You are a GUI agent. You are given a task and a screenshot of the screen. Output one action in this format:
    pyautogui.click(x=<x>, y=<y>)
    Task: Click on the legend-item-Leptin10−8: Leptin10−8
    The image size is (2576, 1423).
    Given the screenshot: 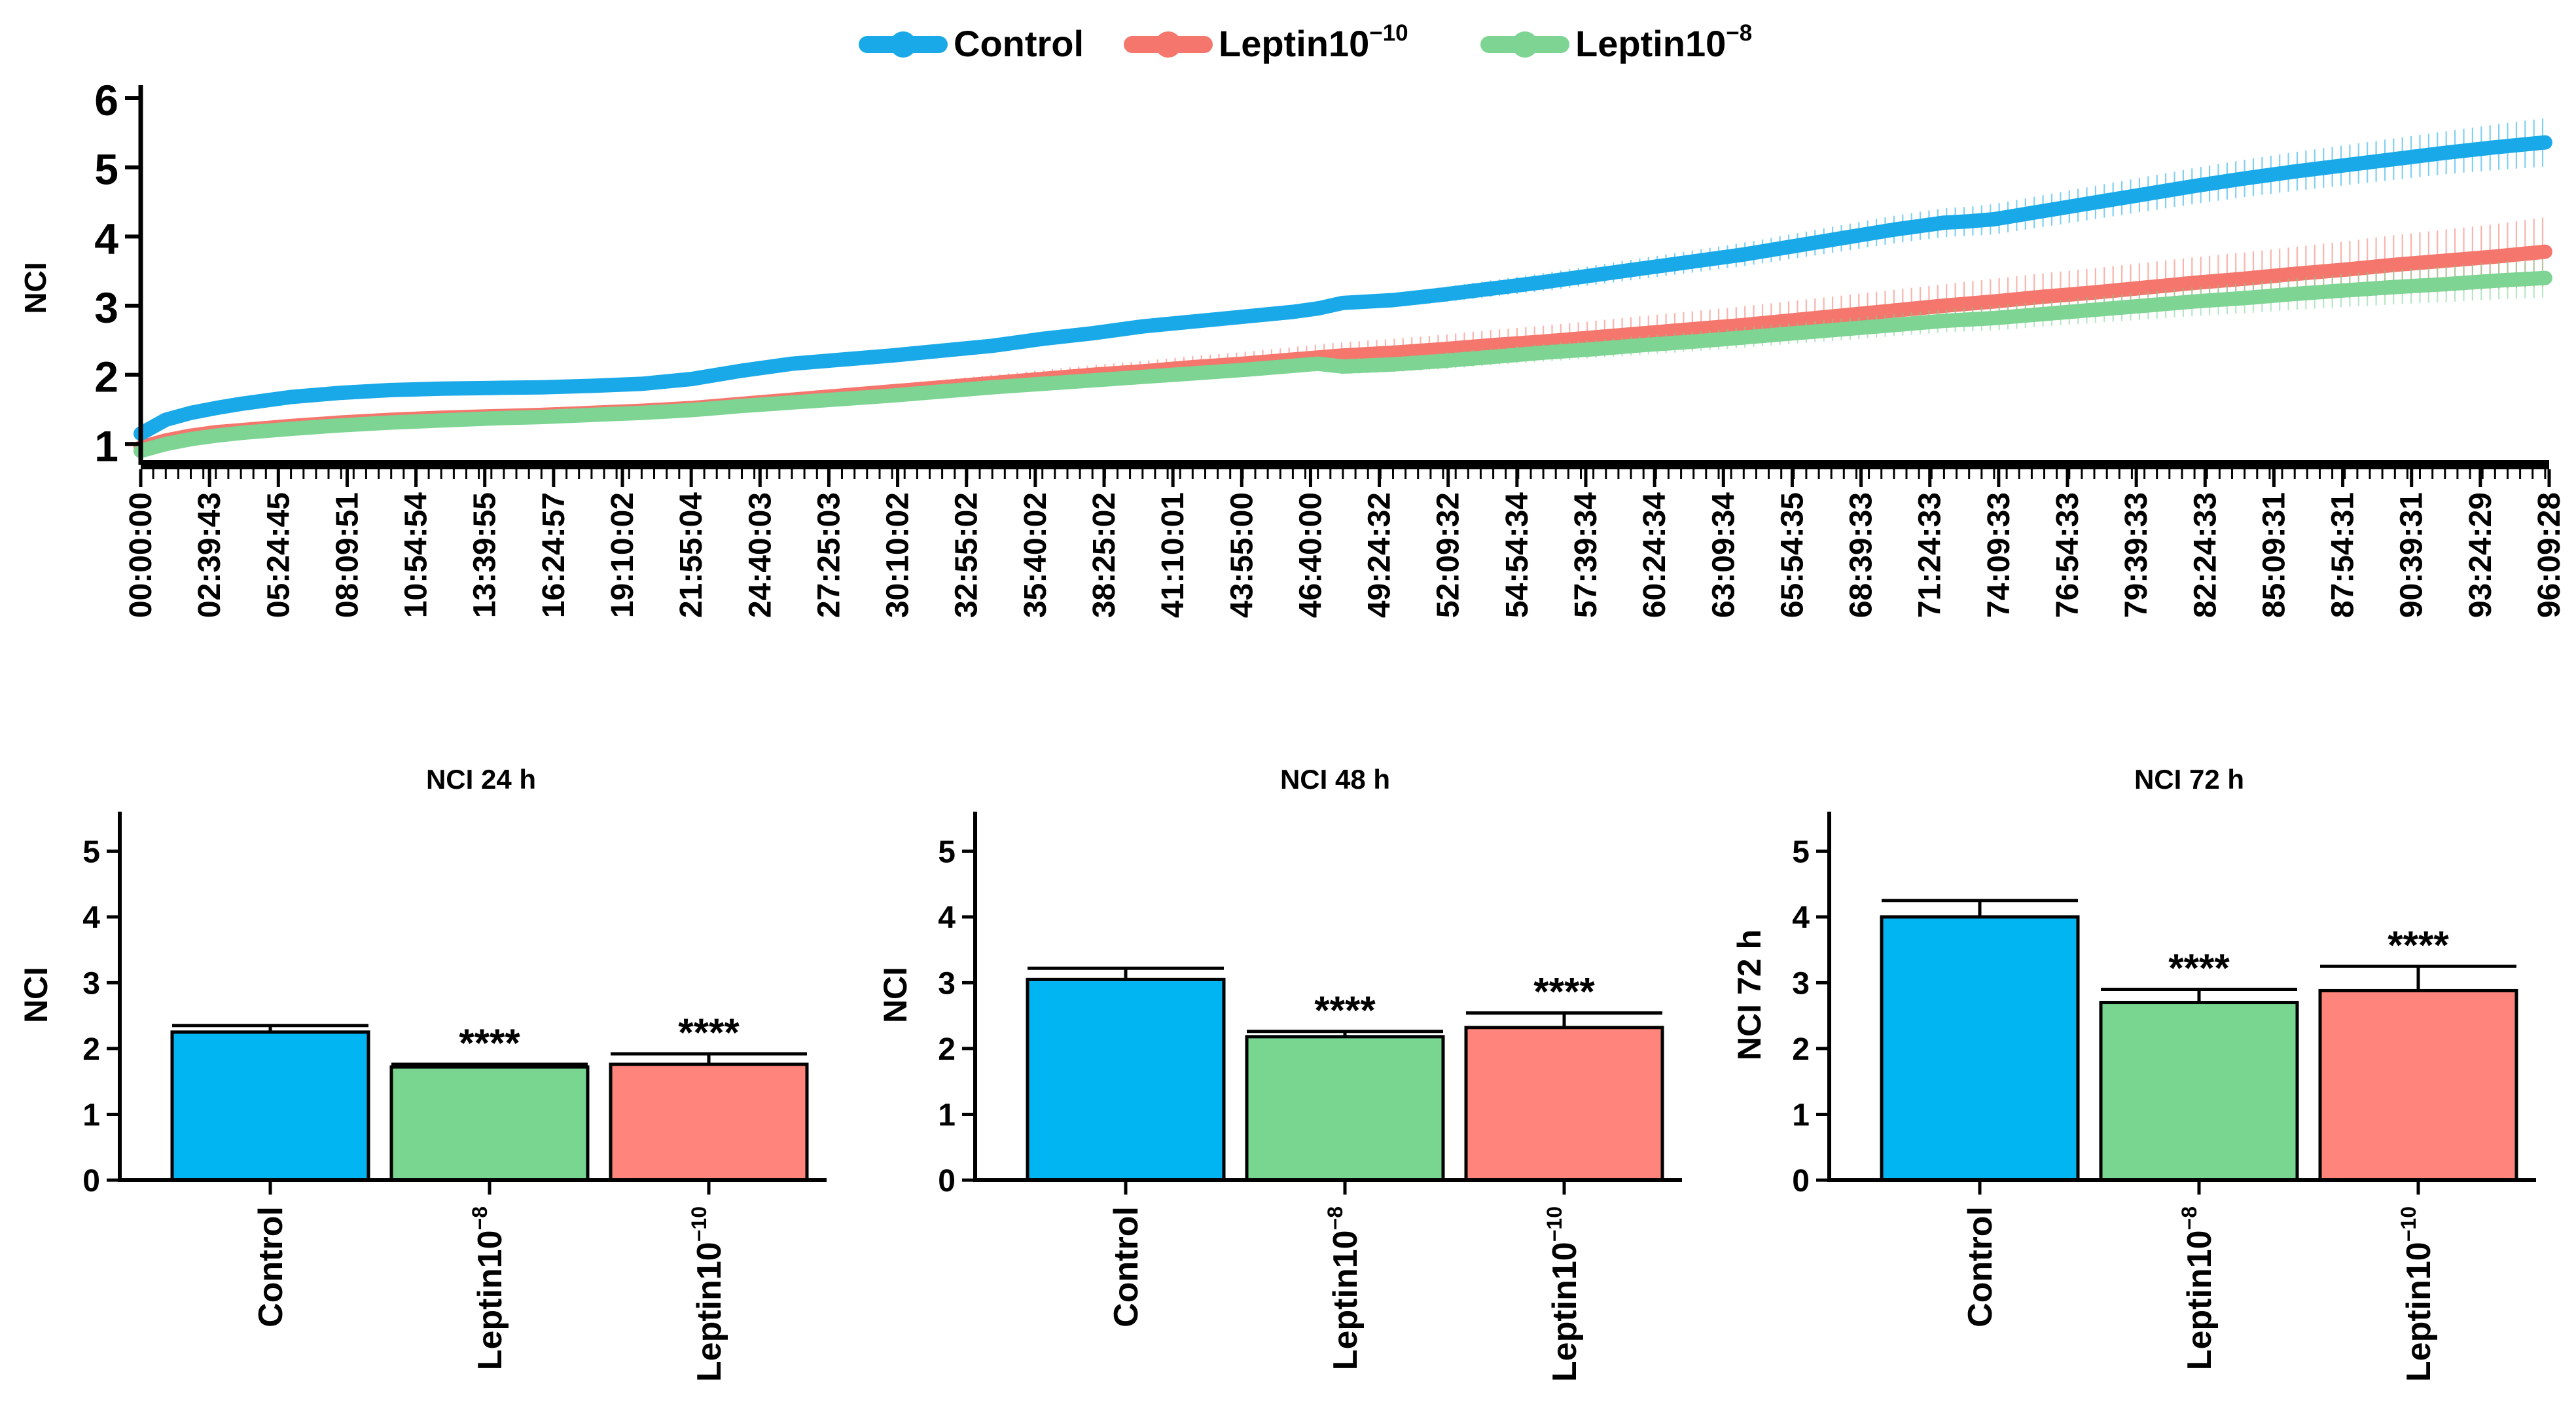 What is the action you would take?
    pyautogui.click(x=1616, y=42)
    